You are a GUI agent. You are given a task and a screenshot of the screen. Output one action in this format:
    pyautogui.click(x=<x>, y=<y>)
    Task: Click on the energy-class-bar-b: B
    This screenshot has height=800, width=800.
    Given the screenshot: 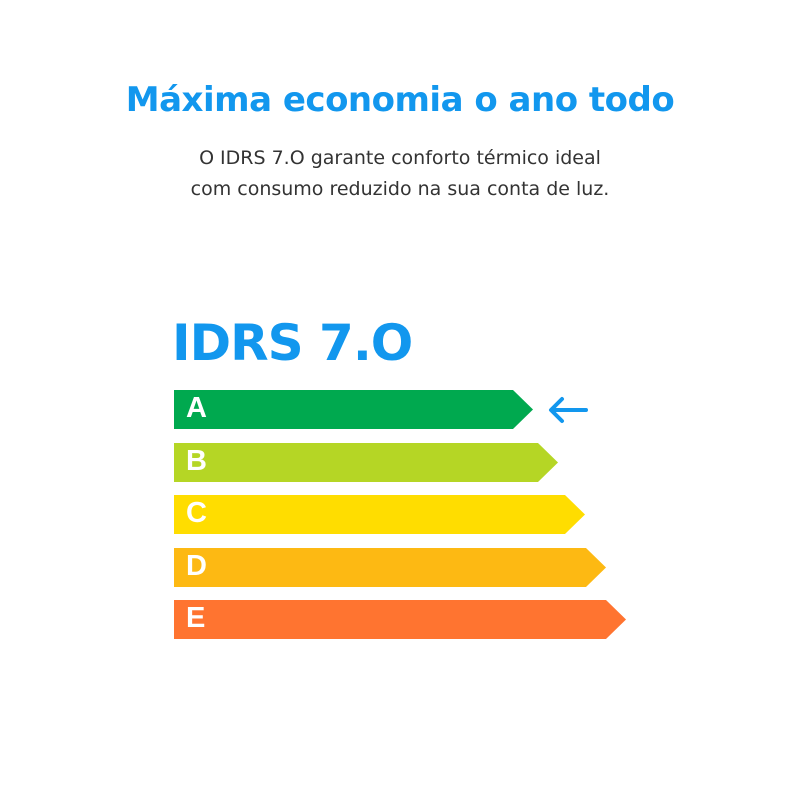 What is the action you would take?
    pyautogui.click(x=366, y=462)
    